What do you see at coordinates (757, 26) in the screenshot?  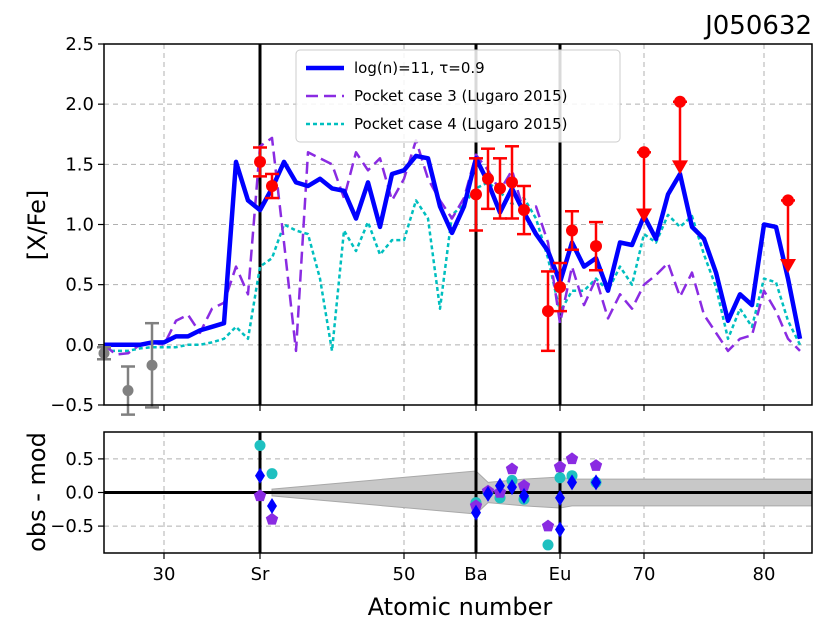 I see `chart-title: J050632` at bounding box center [757, 26].